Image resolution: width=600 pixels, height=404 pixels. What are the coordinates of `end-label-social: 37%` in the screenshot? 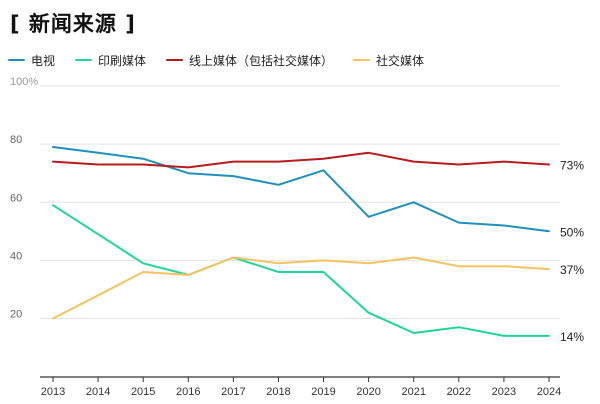 It's located at (572, 270).